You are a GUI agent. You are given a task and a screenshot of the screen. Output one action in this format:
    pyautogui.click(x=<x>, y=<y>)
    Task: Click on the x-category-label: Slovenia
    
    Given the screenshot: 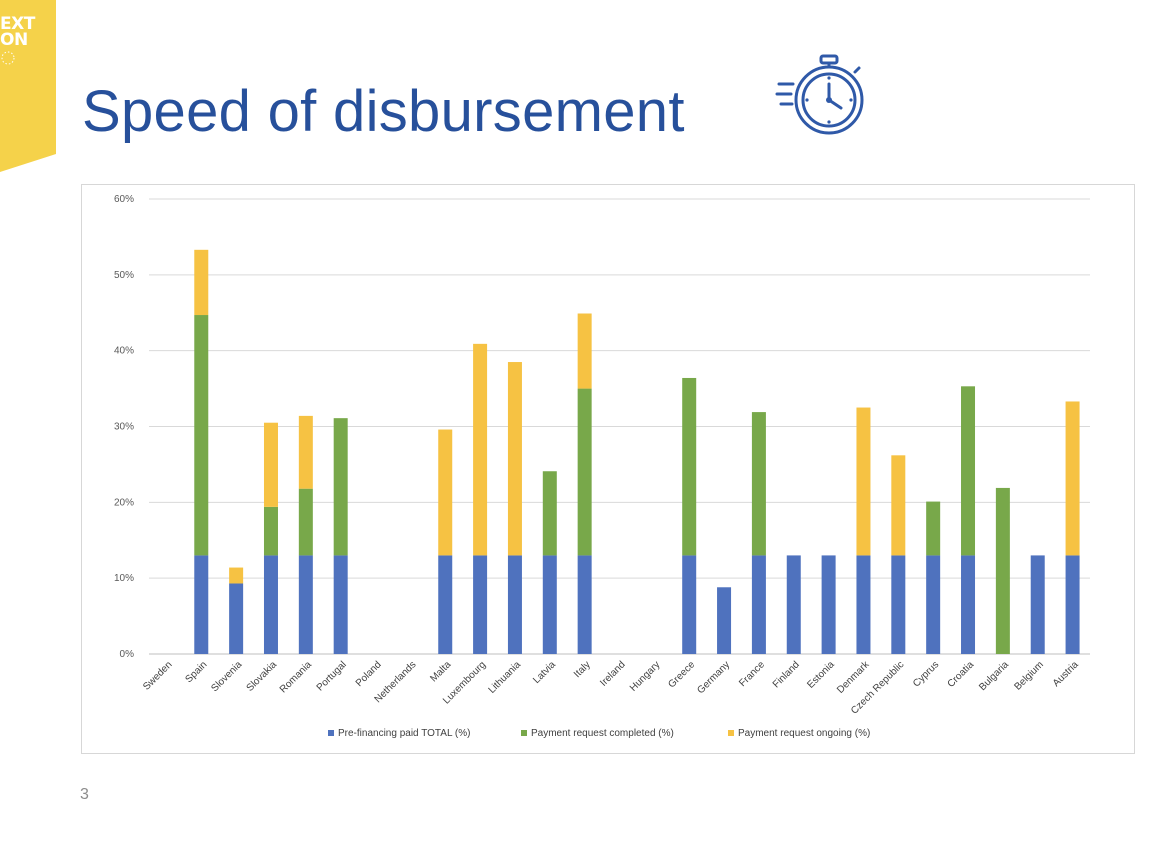 What is the action you would take?
    pyautogui.click(x=226, y=676)
    